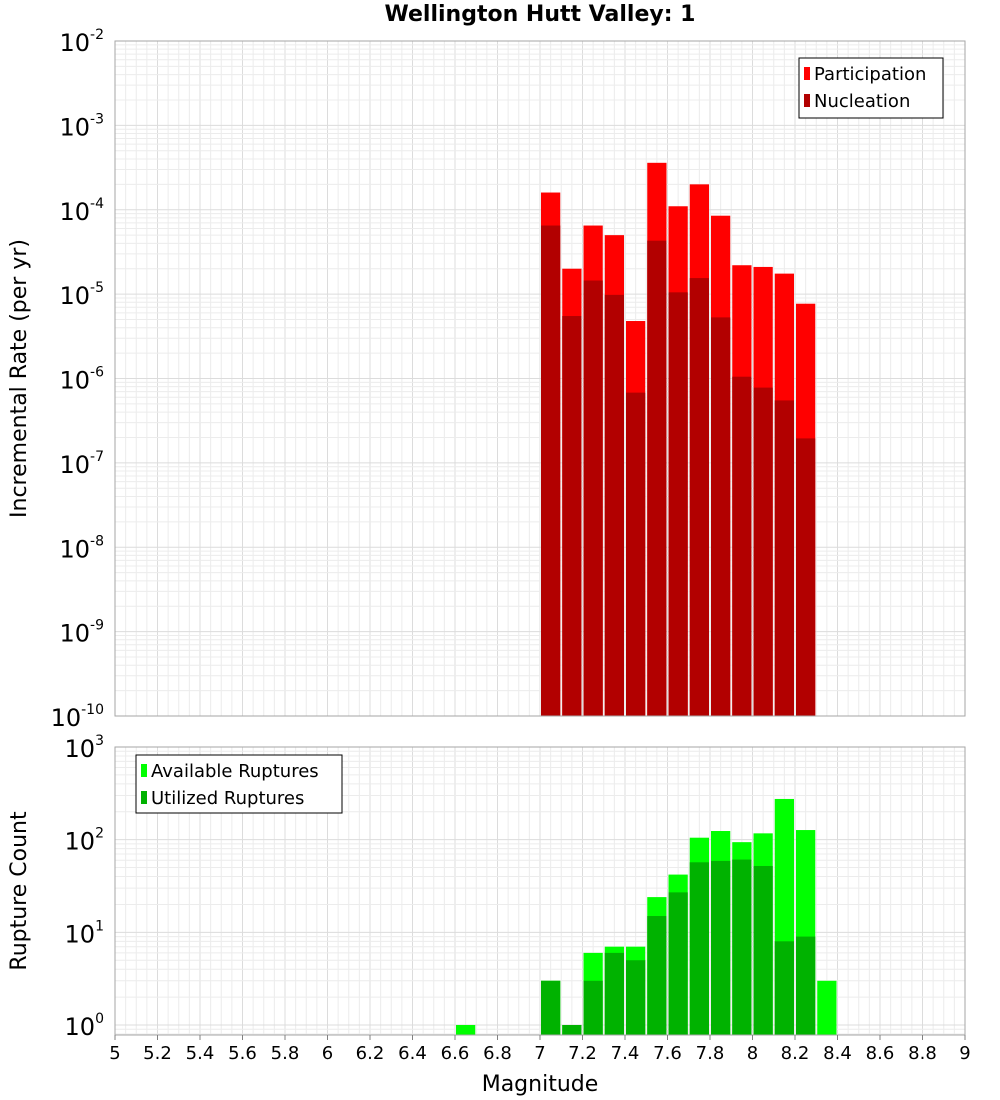  I want to click on legend-label: Available Ruptures, so click(235, 771).